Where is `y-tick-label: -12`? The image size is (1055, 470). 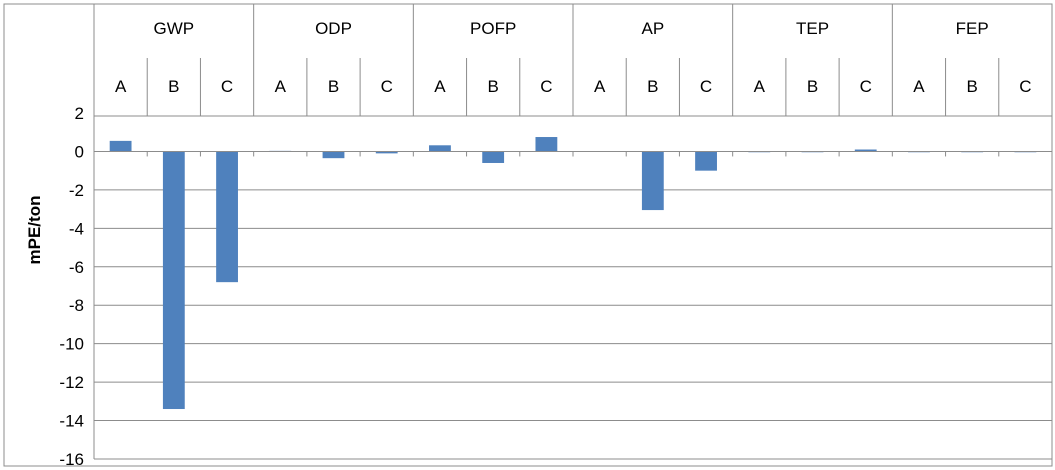
y-tick-label: -12 is located at coordinates (71, 382).